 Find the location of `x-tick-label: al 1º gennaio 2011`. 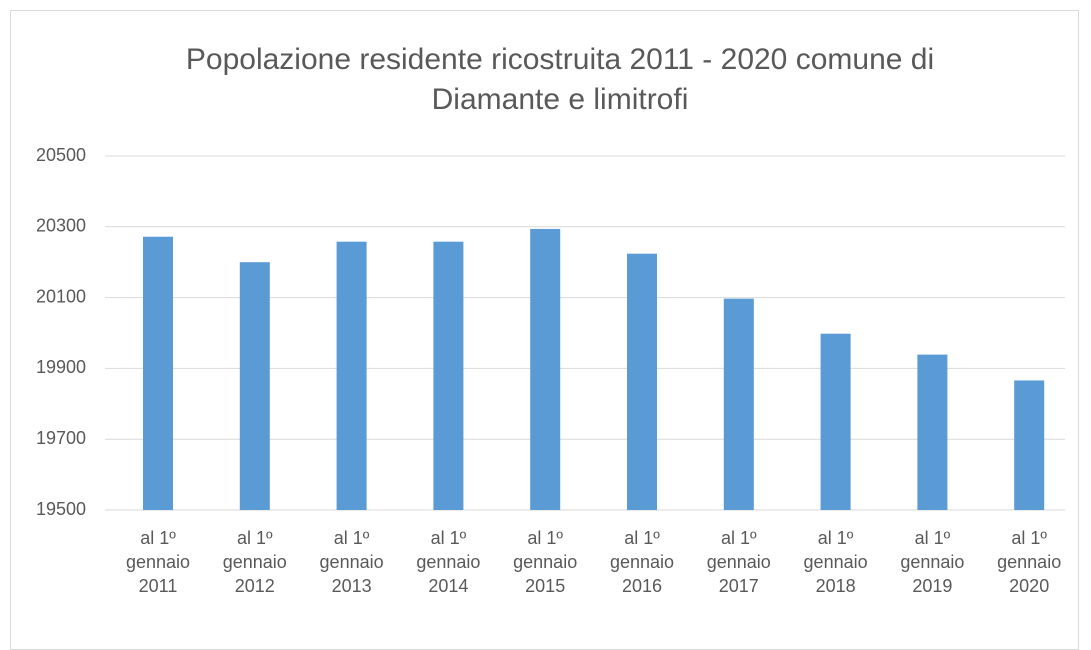

x-tick-label: al 1º gennaio 2011 is located at coordinates (158, 562).